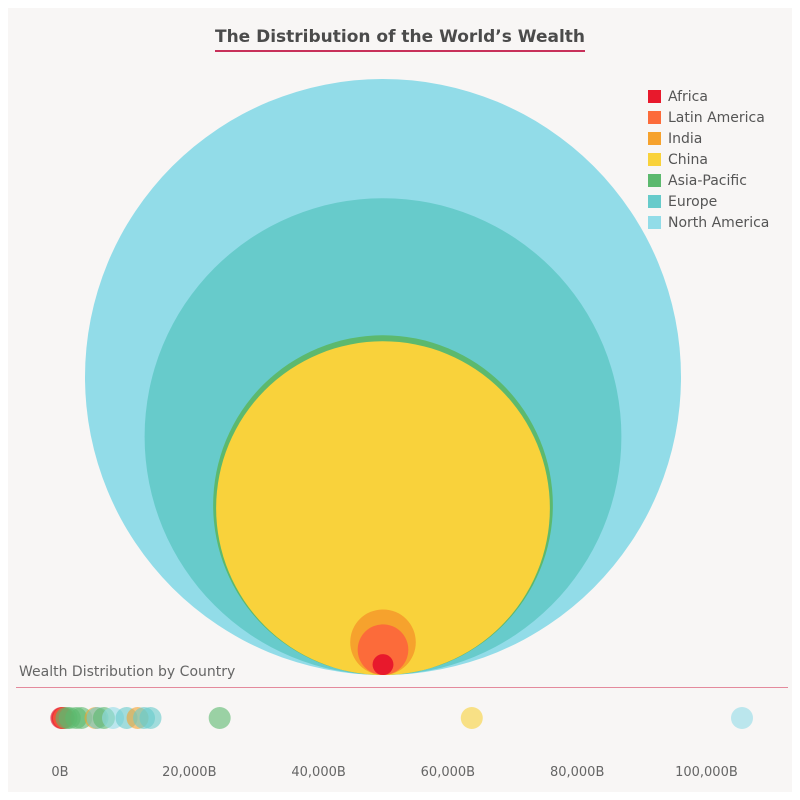 This screenshot has height=800, width=800. Describe the element at coordinates (471, 718) in the screenshot. I see `country-dot-china` at that location.